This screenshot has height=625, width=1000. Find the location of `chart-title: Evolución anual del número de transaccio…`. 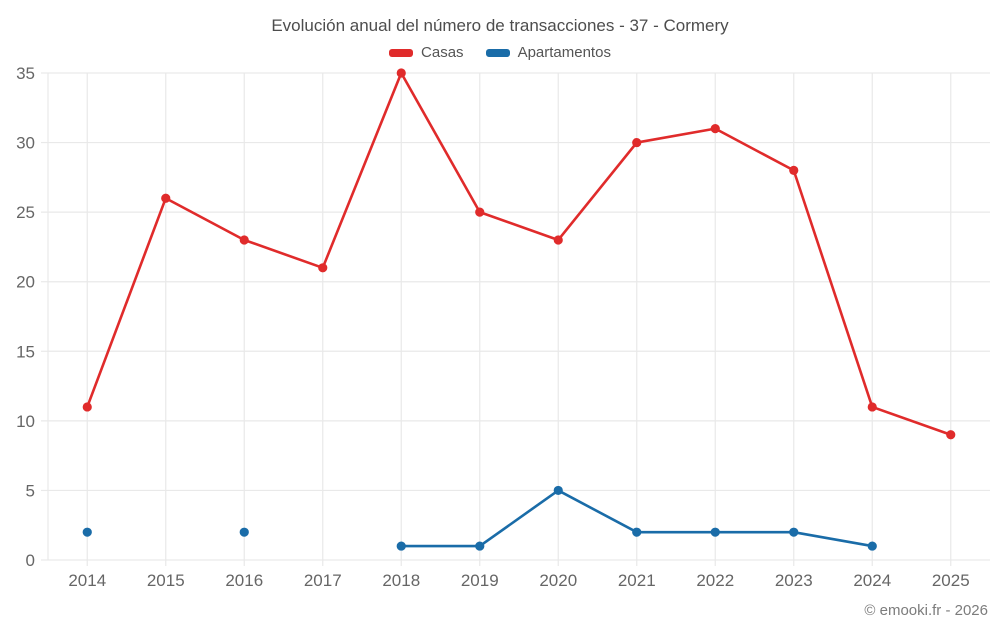

chart-title: Evolución anual del número de transaccio… is located at coordinates (500, 25).